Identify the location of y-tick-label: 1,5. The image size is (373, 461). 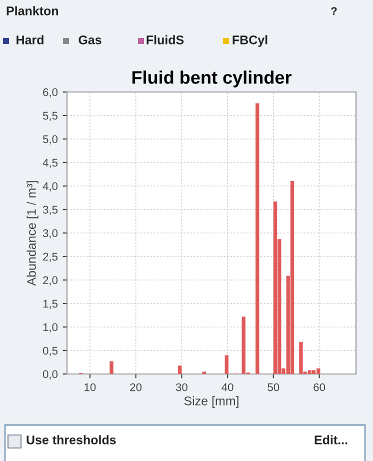
(50, 304).